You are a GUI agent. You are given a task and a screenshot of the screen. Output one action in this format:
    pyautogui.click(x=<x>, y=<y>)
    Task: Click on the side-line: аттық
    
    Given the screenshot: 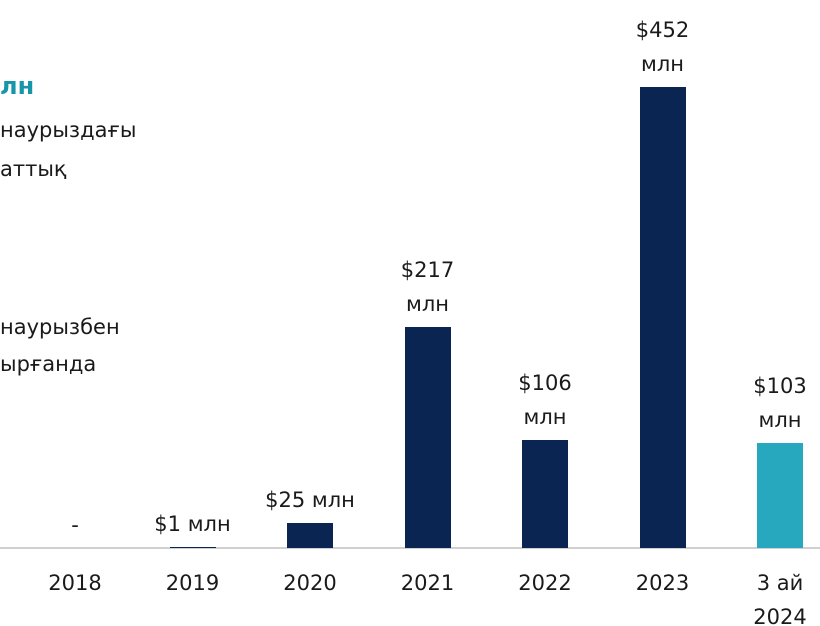 What is the action you would take?
    pyautogui.click(x=33, y=169)
    